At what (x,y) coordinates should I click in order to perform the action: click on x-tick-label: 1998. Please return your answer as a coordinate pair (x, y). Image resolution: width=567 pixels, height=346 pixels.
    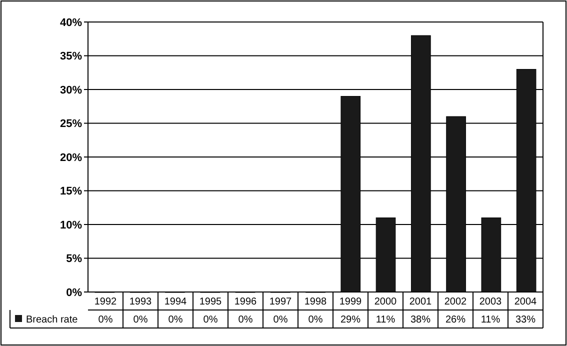
    Looking at the image, I should click on (316, 302).